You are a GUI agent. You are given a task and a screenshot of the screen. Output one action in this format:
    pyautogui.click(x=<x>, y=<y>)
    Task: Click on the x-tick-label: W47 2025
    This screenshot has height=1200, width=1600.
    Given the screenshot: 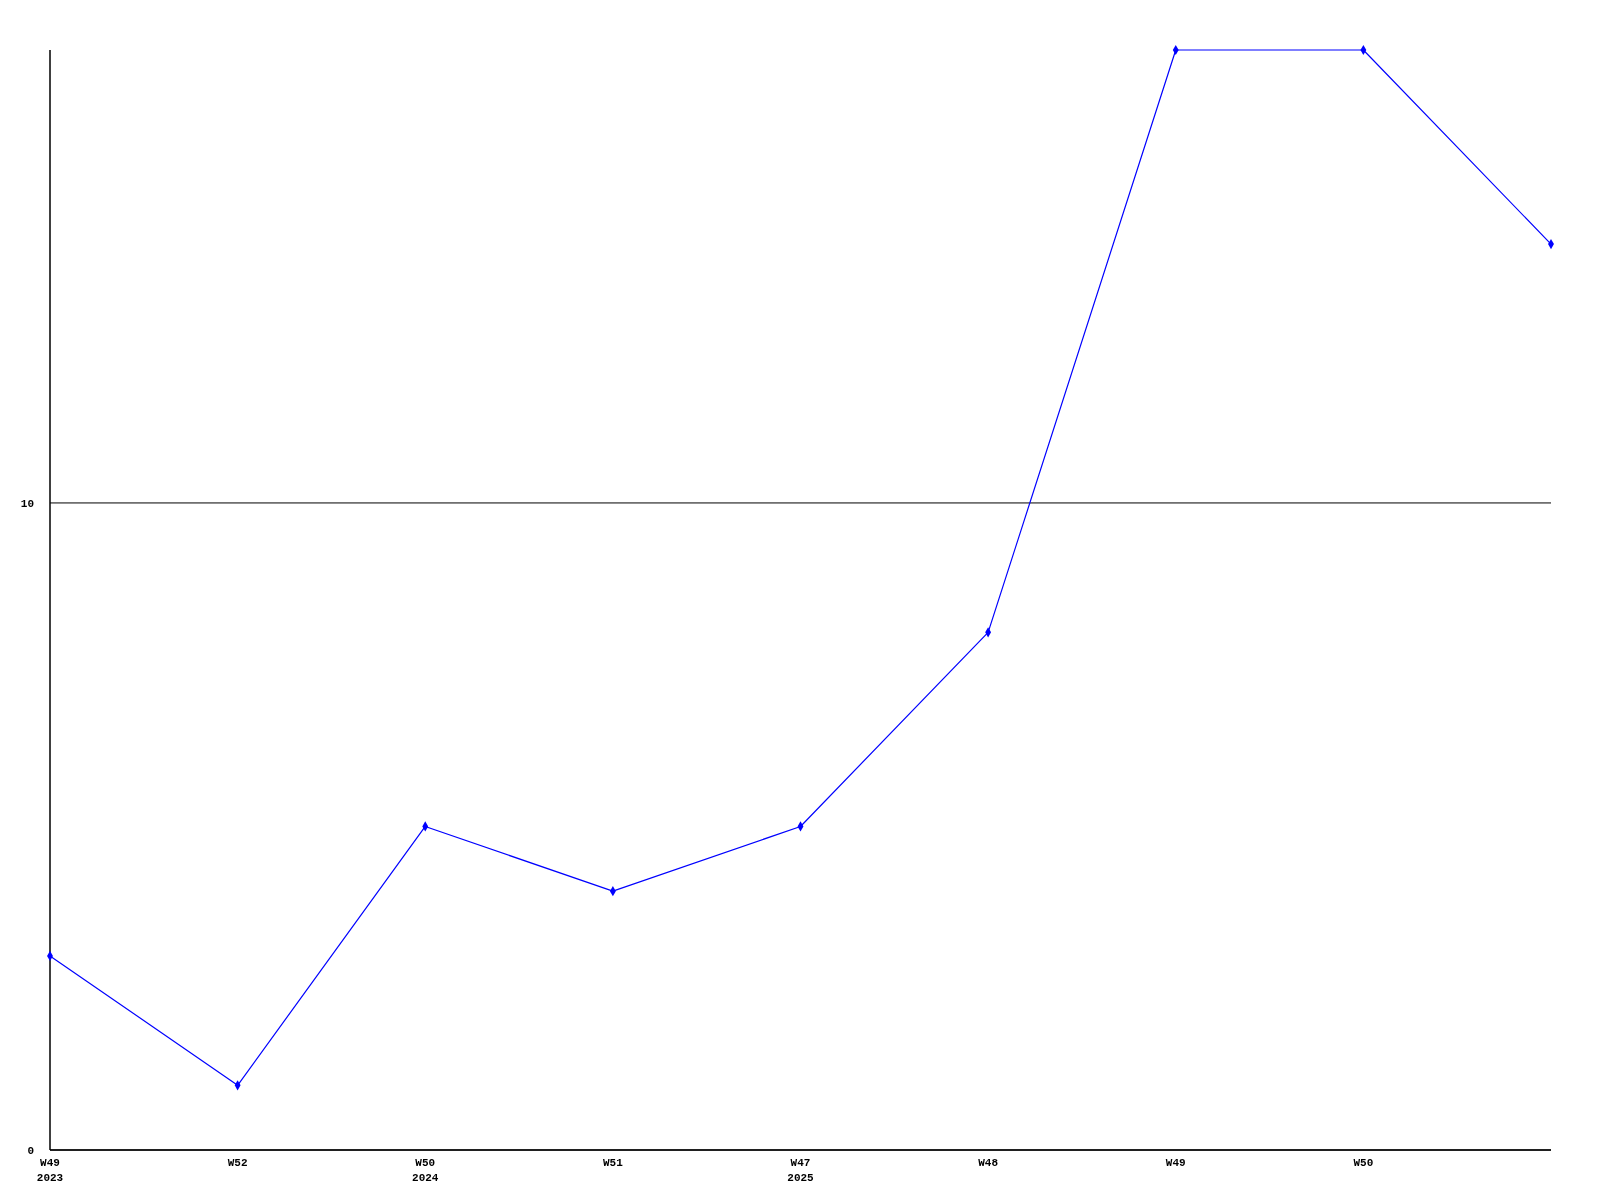 What is the action you would take?
    pyautogui.click(x=801, y=1170)
    